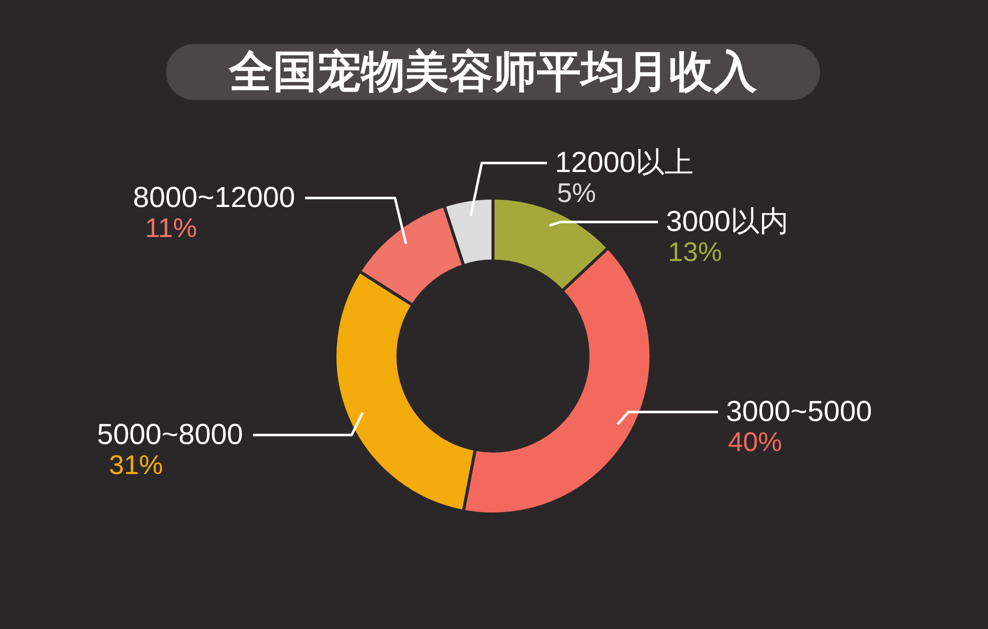 The height and width of the screenshot is (629, 988). Describe the element at coordinates (695, 252) in the screenshot. I see `data-label: 13%` at that location.